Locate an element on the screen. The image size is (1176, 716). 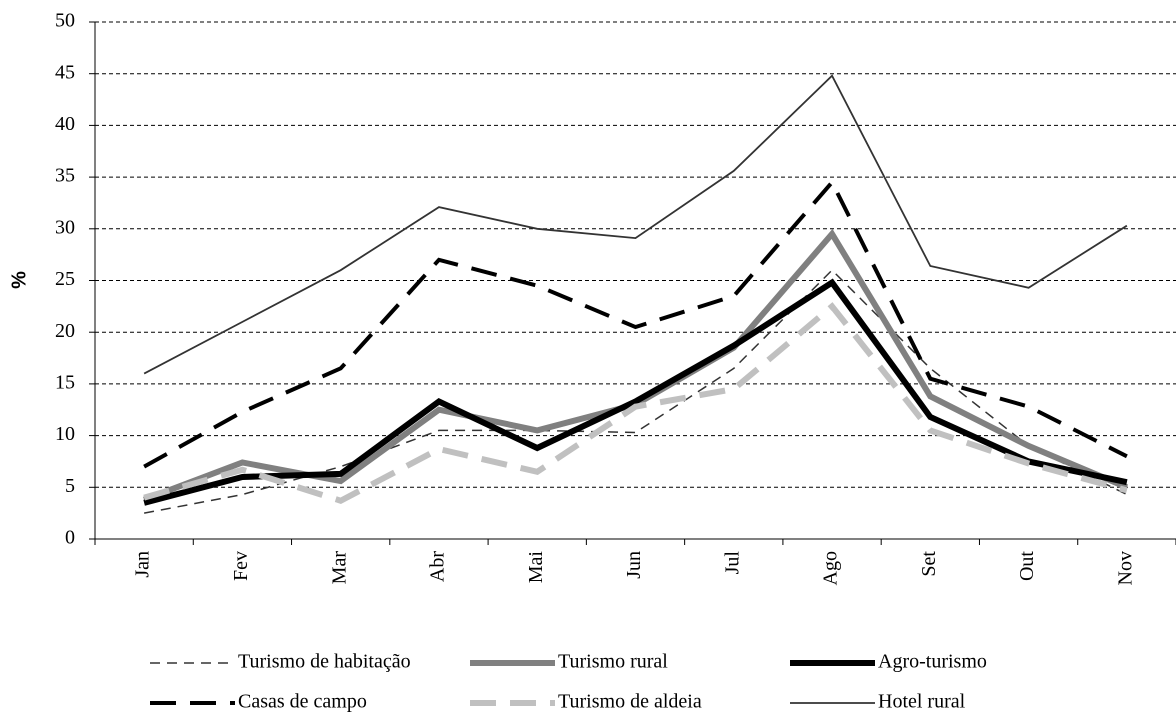
y-tick-label: 15 is located at coordinates (65, 382).